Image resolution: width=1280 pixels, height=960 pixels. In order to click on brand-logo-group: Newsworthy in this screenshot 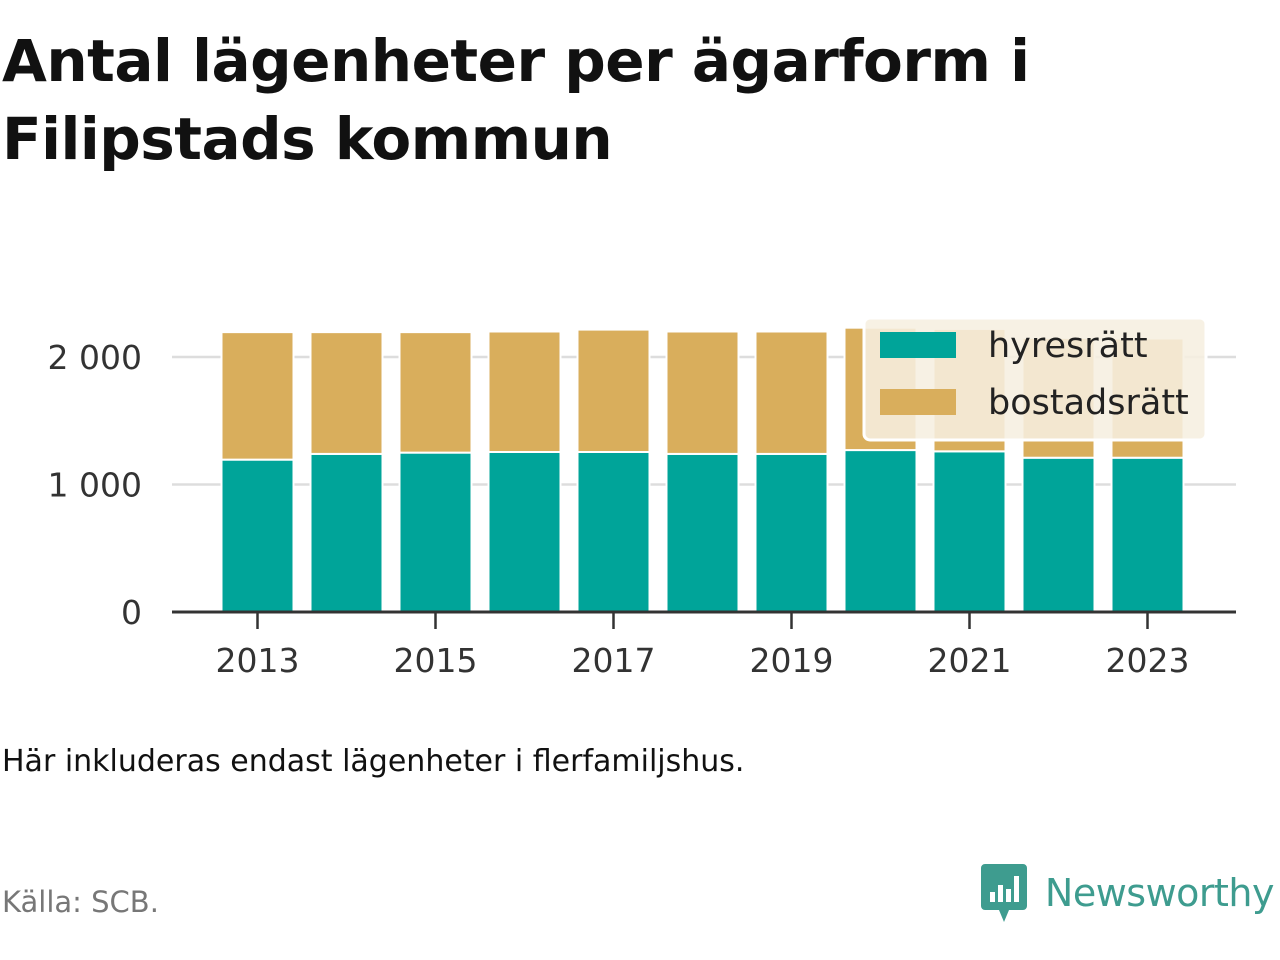, I will do `click(1127, 893)`.